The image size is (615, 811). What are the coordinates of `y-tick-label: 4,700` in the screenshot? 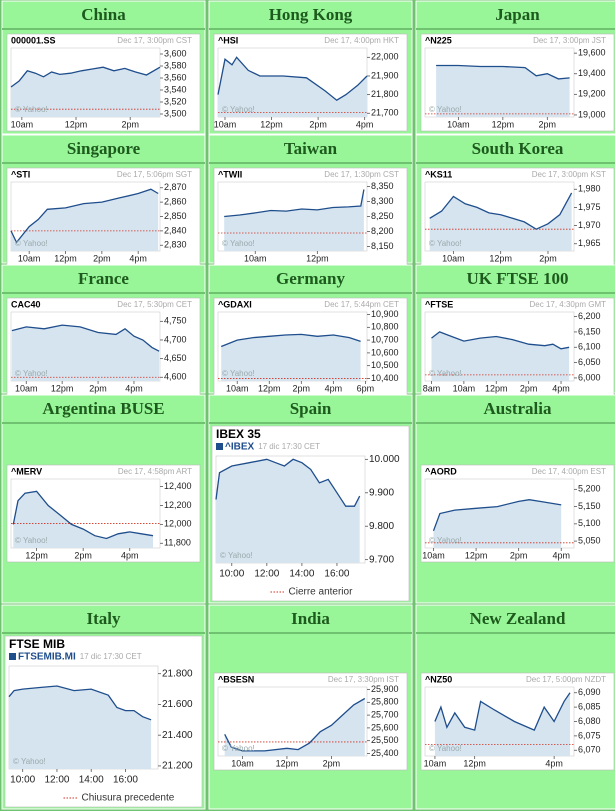 It's located at (175, 339).